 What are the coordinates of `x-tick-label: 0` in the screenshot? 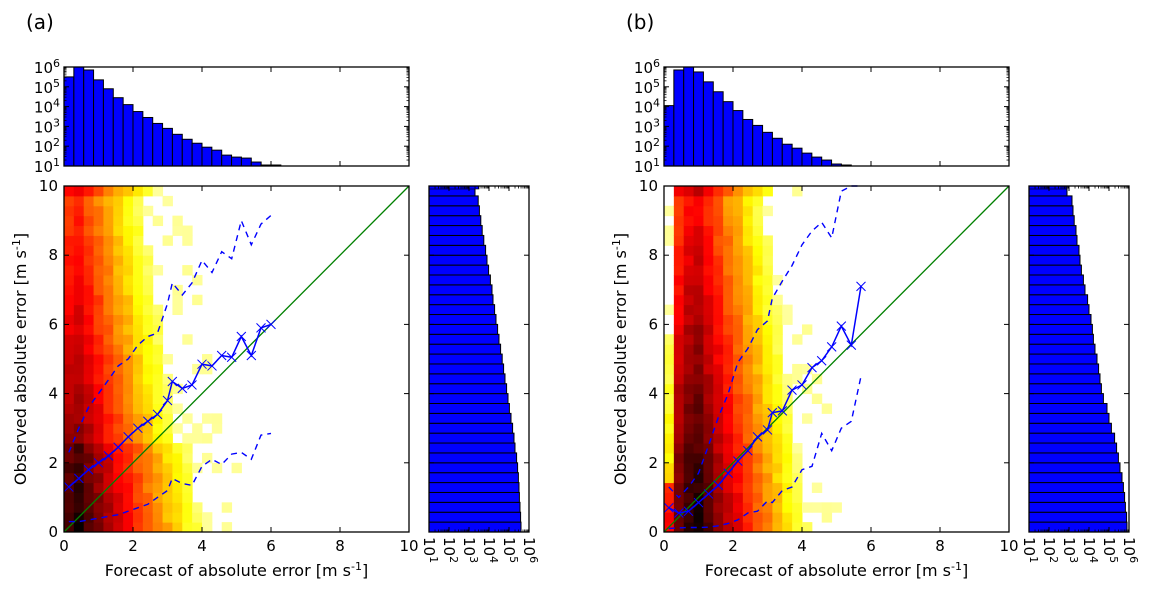 It's located at (664, 546).